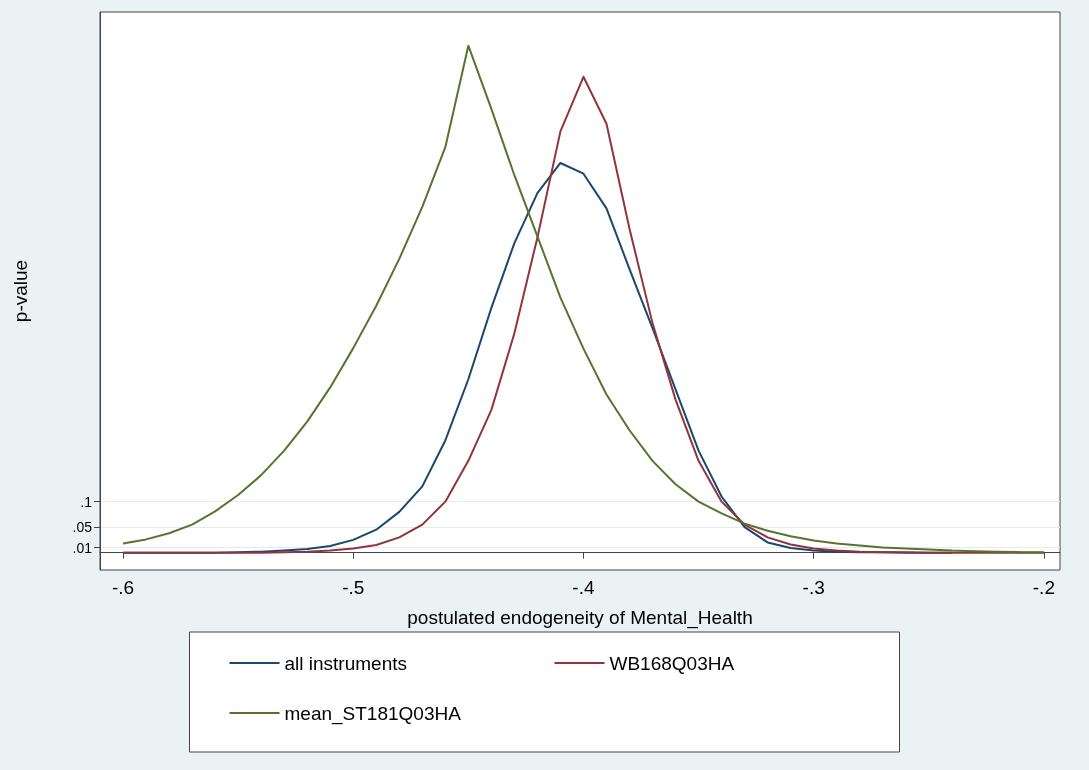 Image resolution: width=1089 pixels, height=770 pixels. I want to click on legend-label: mean_ST181Q03HA, so click(373, 713).